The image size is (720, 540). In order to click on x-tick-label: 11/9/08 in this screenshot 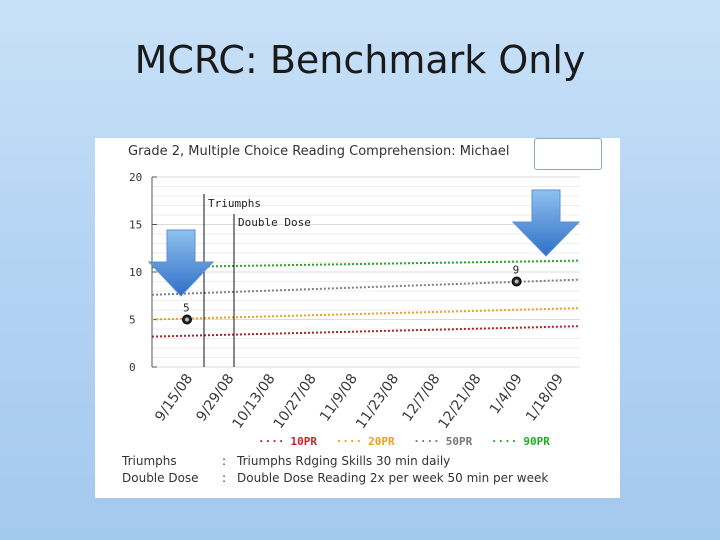, I will do `click(339, 397)`.